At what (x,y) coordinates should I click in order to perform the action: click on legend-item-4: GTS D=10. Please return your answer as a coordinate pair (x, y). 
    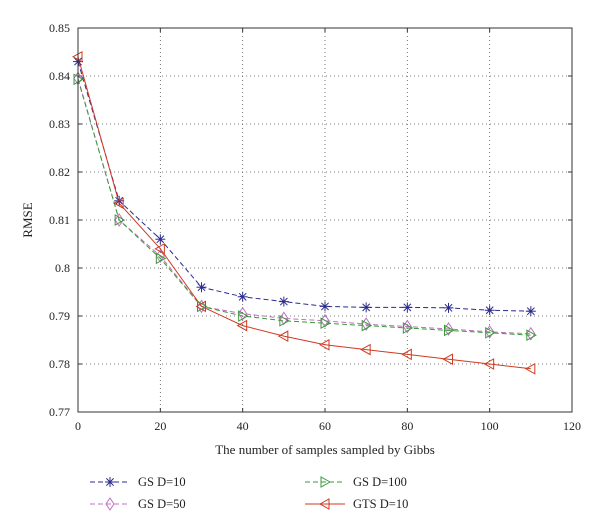
    Looking at the image, I should click on (356, 504).